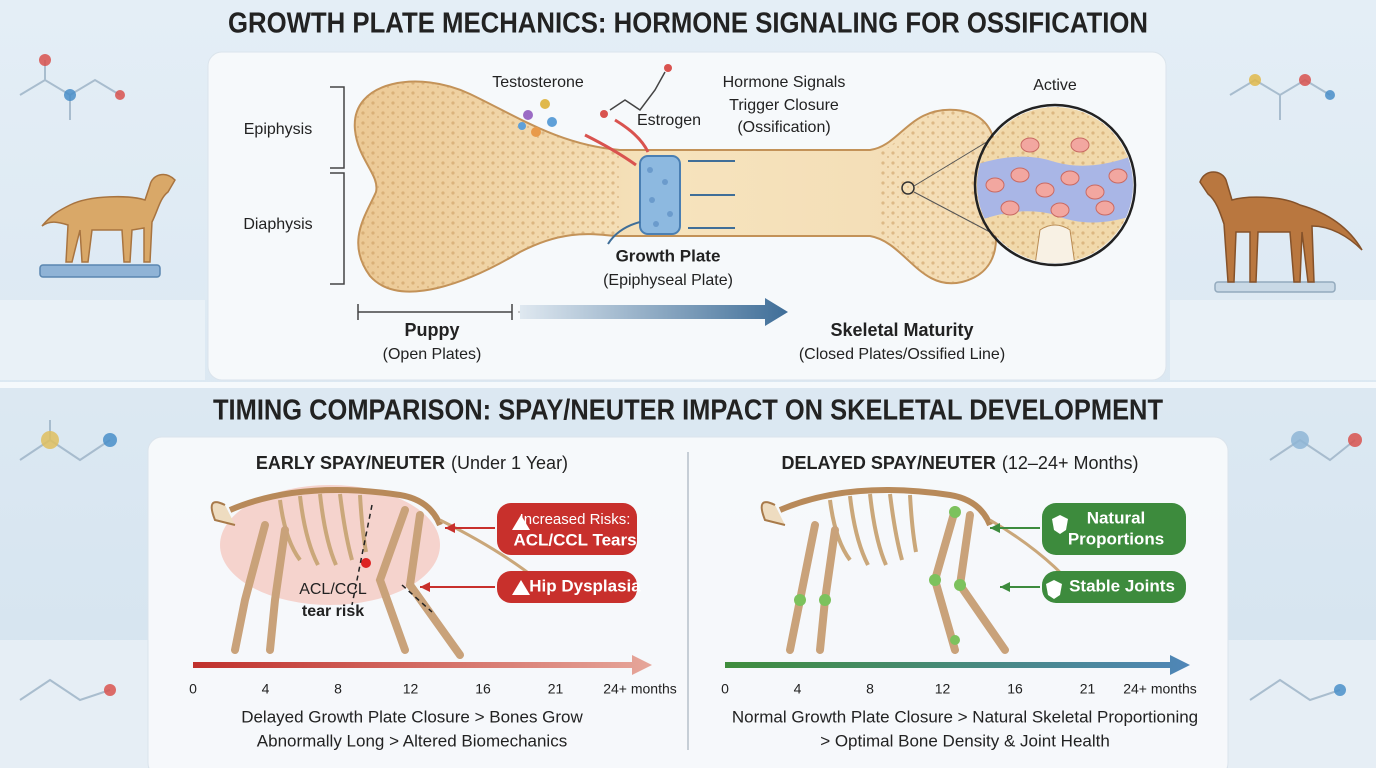  I want to click on epiphysis-label: Epiphysis, so click(278, 129).